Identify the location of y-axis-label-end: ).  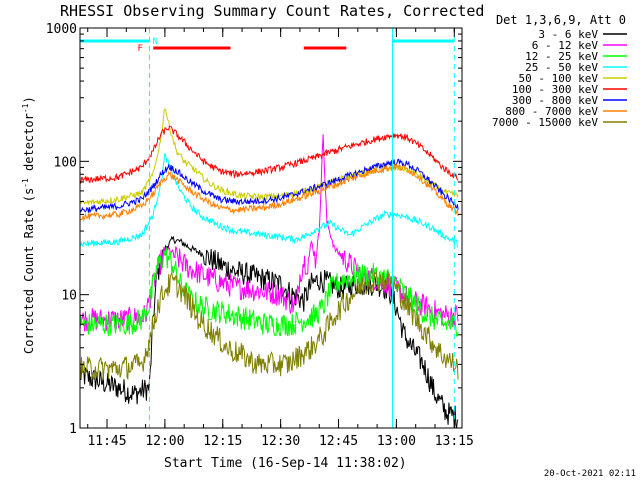
(29, 99).